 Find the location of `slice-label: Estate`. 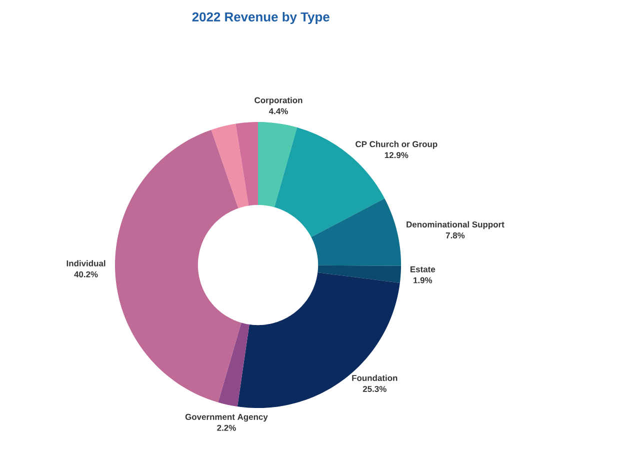

slice-label: Estate is located at coordinates (423, 269).